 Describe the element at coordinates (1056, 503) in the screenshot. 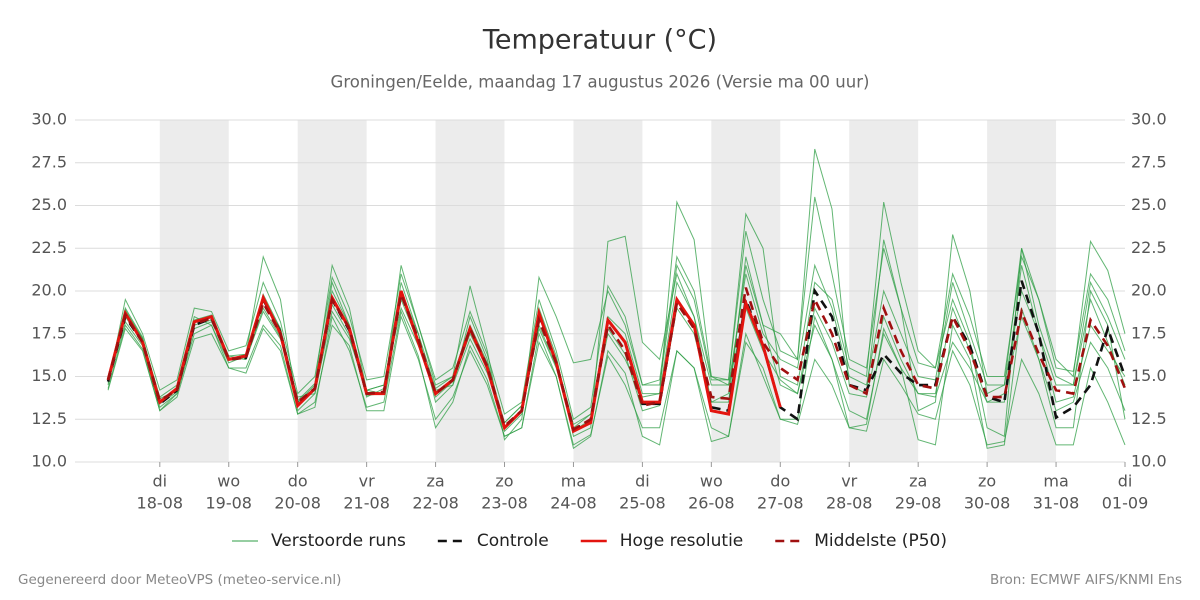

I see `x-tick-date: 31-08` at that location.